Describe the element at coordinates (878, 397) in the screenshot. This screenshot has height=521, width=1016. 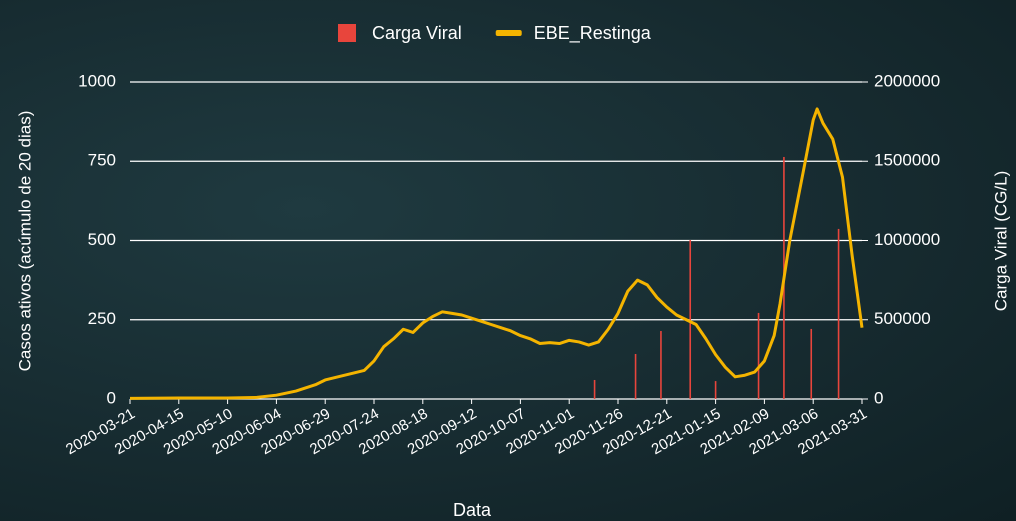
I see `y2-tick-label: 0` at that location.